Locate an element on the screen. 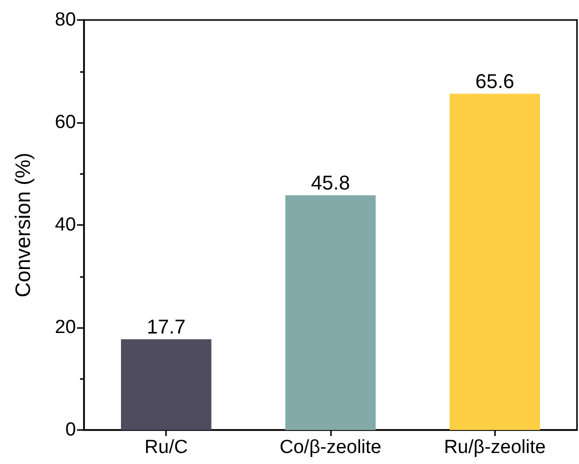 The image size is (579, 464). x-tick-label: Co/β-zeolite is located at coordinates (331, 447).